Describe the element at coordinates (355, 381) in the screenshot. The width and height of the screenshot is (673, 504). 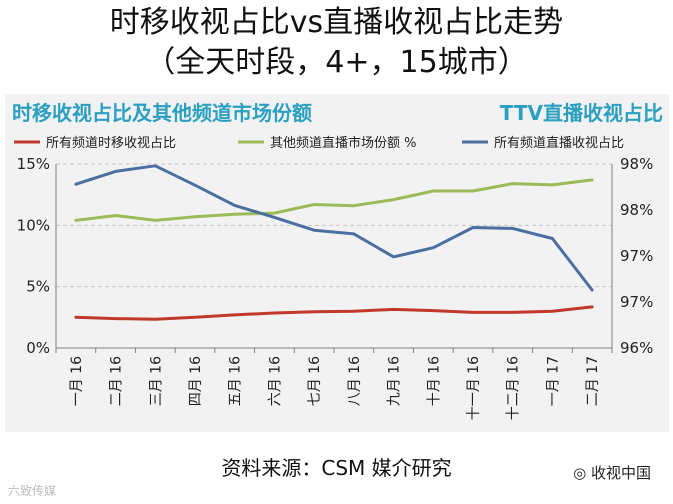
I see `x-tick-label: 八月 16` at that location.